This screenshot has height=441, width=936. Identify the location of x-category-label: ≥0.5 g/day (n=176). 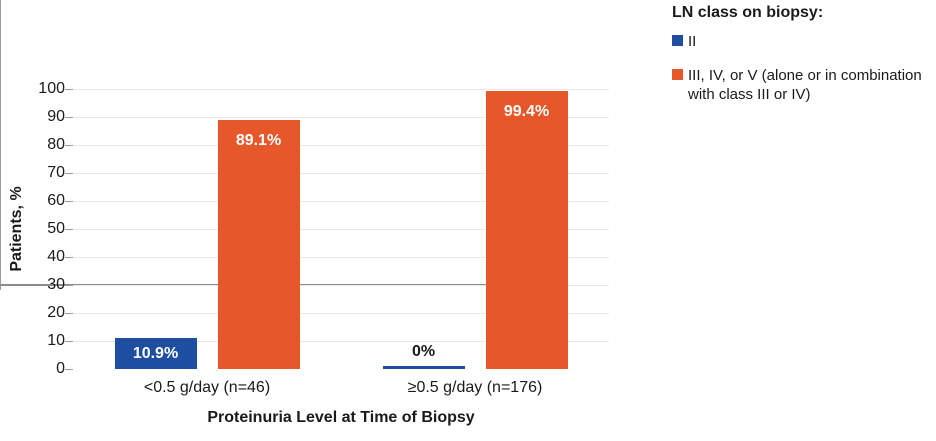
(475, 387).